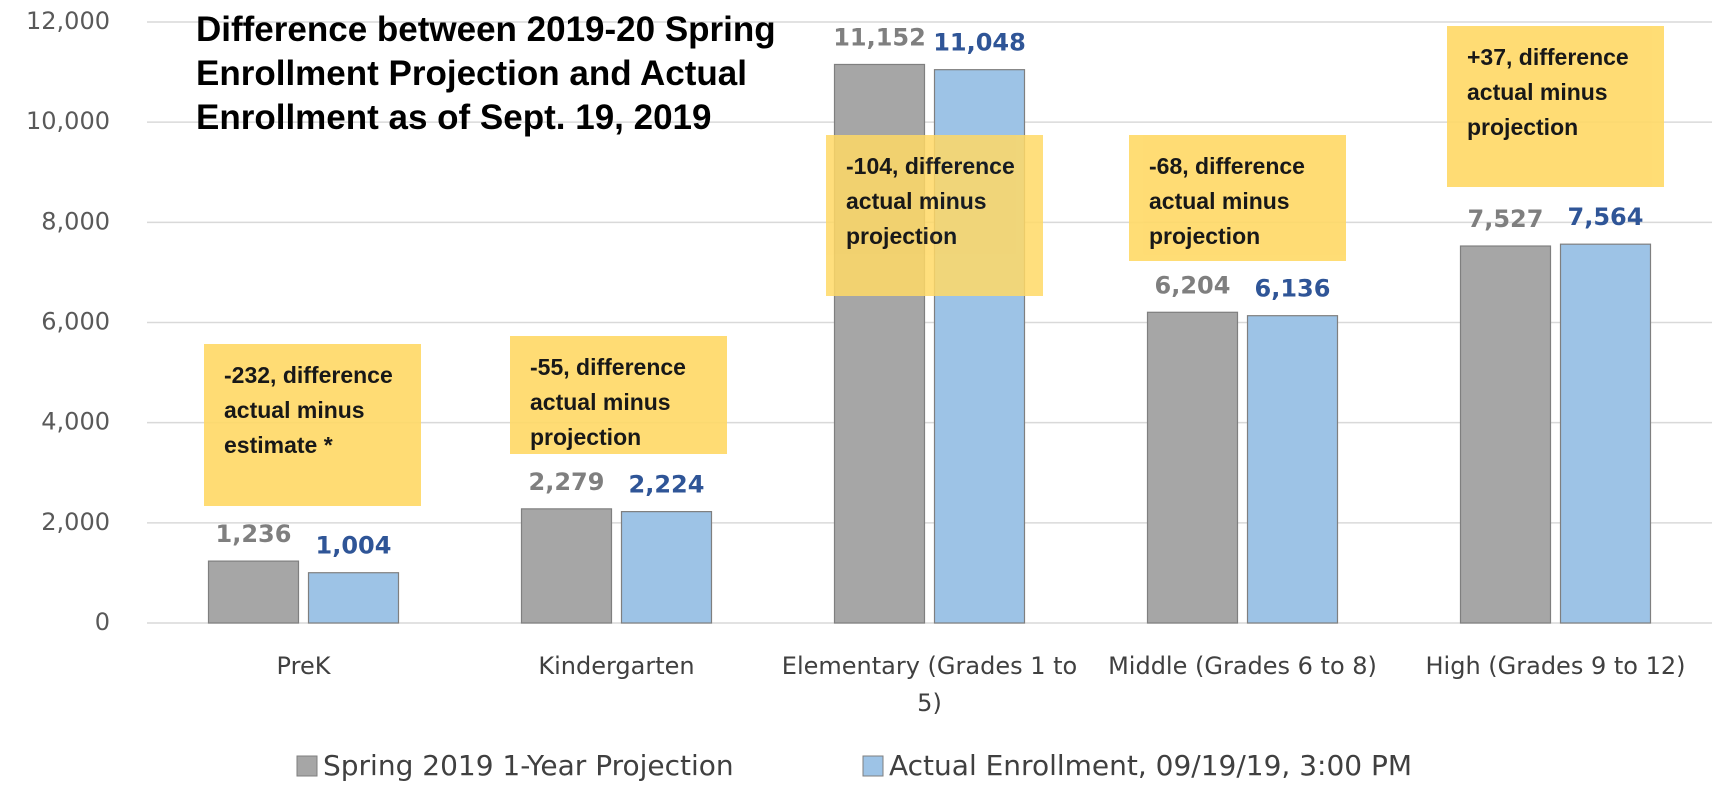  Describe the element at coordinates (616, 666) in the screenshot. I see `x-tick-label: Kindergarten` at that location.